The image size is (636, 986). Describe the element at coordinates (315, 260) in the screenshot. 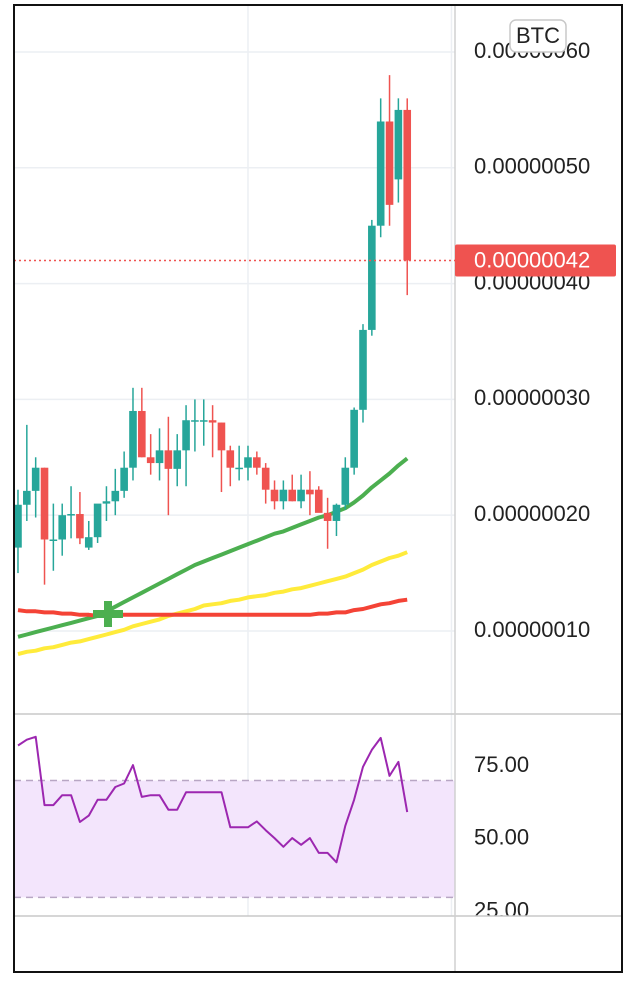

I see `last-price: 0.00000042` at that location.